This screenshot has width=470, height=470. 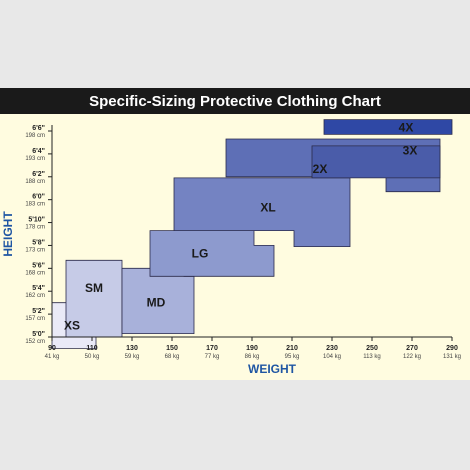 I want to click on x-tick-label: 210, so click(x=292, y=348).